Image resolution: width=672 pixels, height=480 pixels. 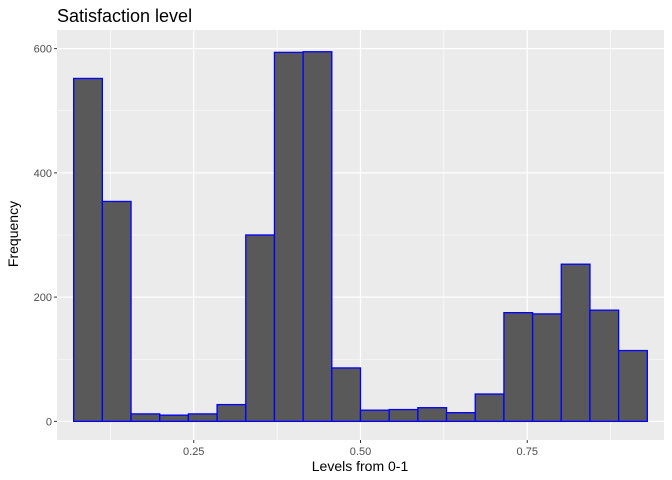 I want to click on y-axis-ticks: 0 200 400 600, so click(x=45, y=236).